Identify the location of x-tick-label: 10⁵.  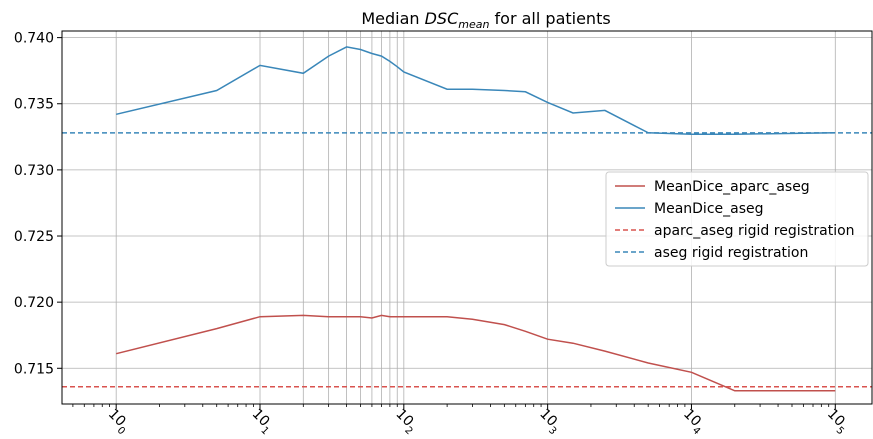
(836, 421).